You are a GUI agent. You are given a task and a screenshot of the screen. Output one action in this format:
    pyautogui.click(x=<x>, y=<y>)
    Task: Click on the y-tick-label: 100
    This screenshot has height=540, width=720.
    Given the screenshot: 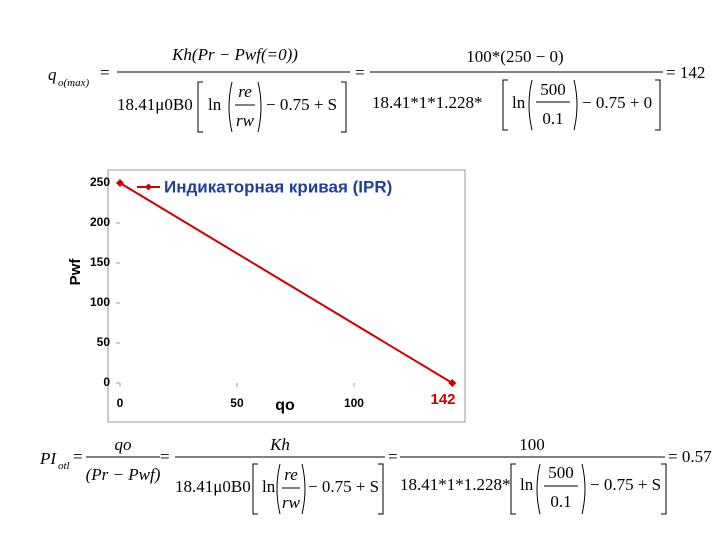 What is the action you would take?
    pyautogui.click(x=100, y=302)
    